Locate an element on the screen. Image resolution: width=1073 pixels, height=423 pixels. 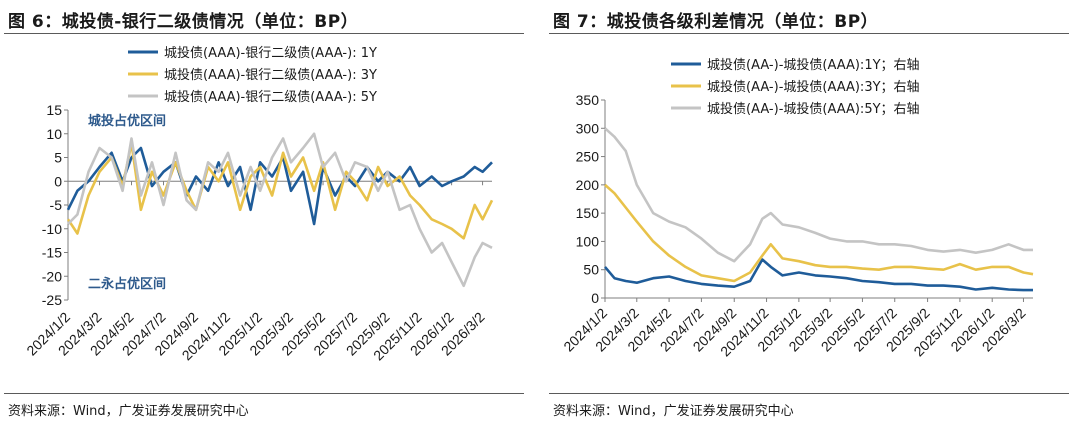
y-tick-label: 350 is located at coordinates (588, 100).